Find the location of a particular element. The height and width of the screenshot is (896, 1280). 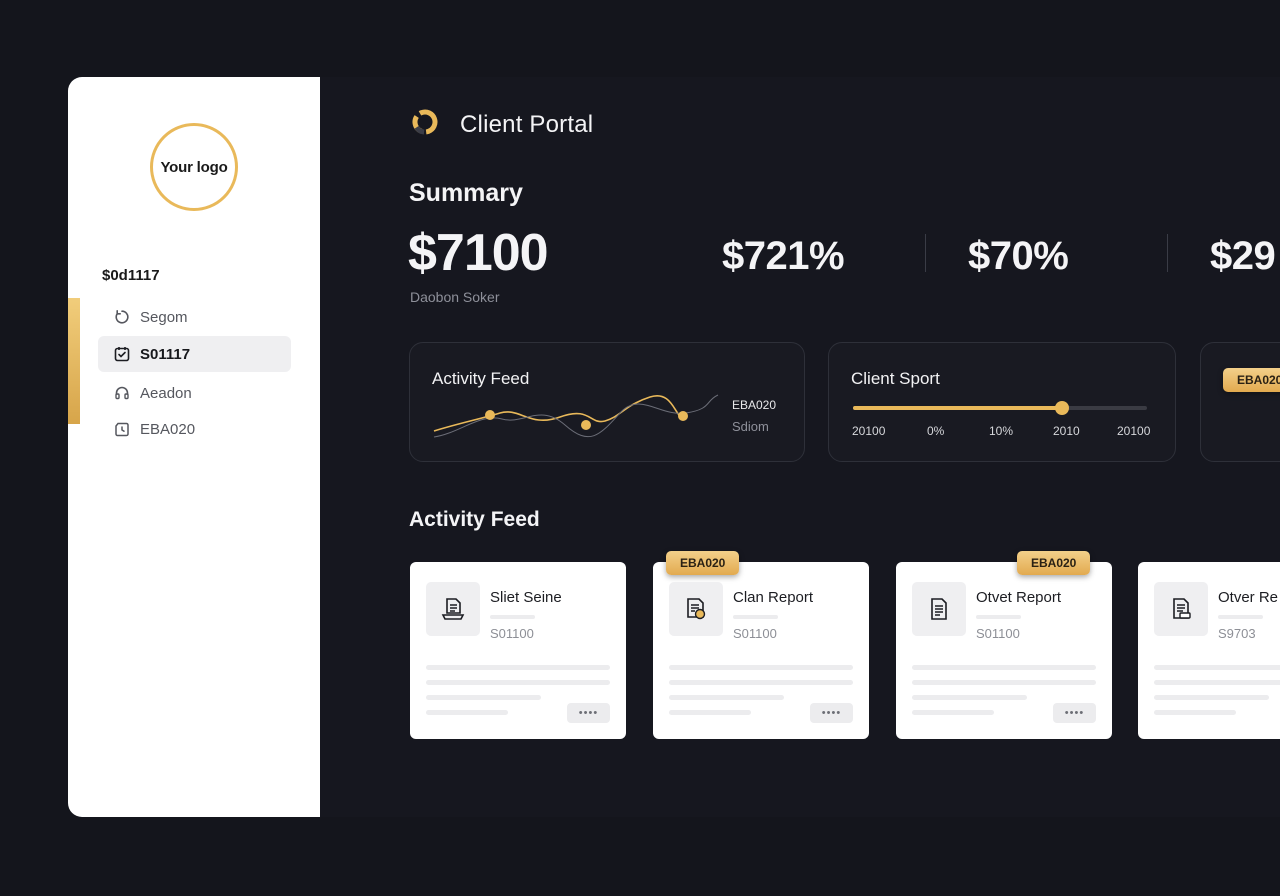

document-tray-icon is located at coordinates (453, 609).